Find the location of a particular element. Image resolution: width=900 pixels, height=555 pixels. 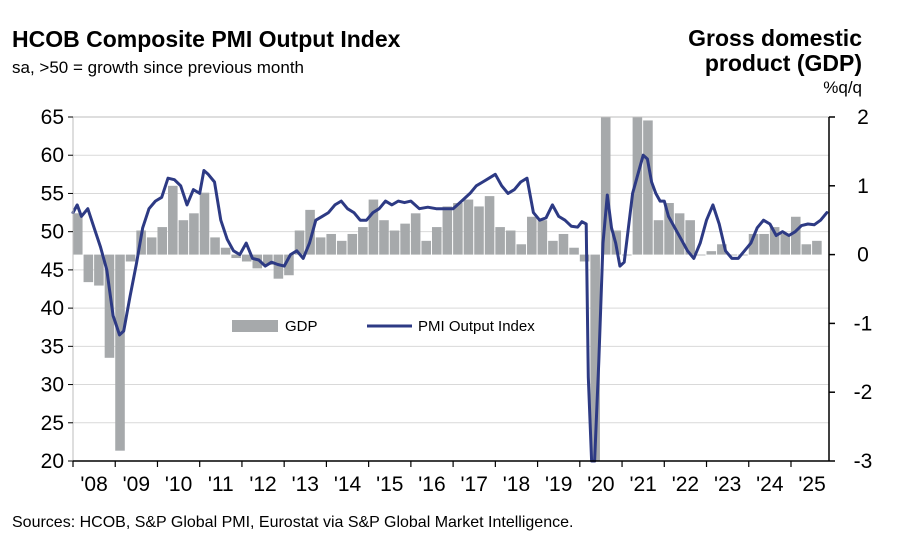

x-tick-label: '16 is located at coordinates (431, 484).